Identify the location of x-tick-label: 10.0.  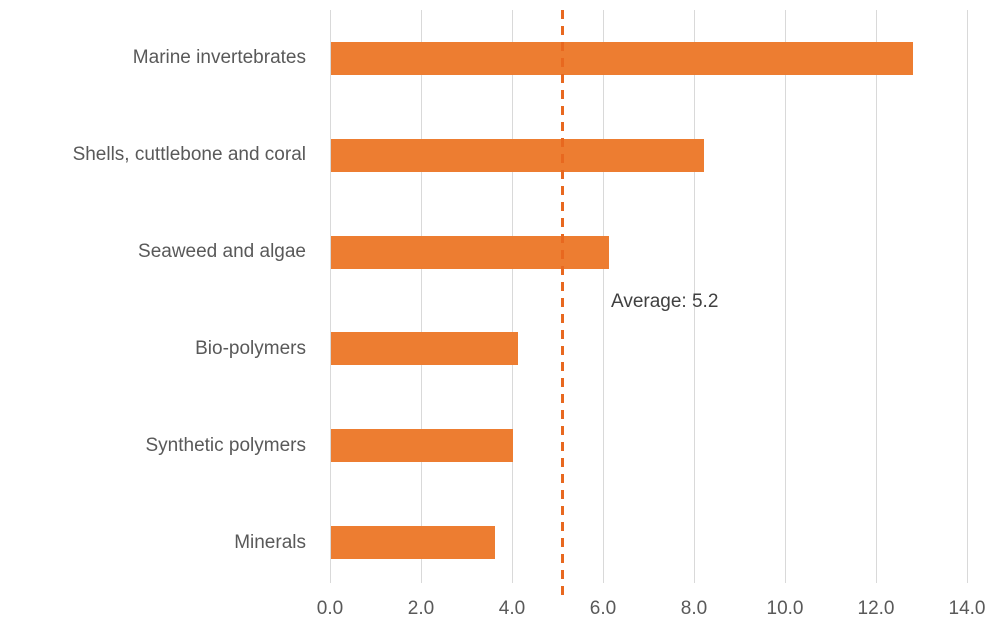
(785, 608).